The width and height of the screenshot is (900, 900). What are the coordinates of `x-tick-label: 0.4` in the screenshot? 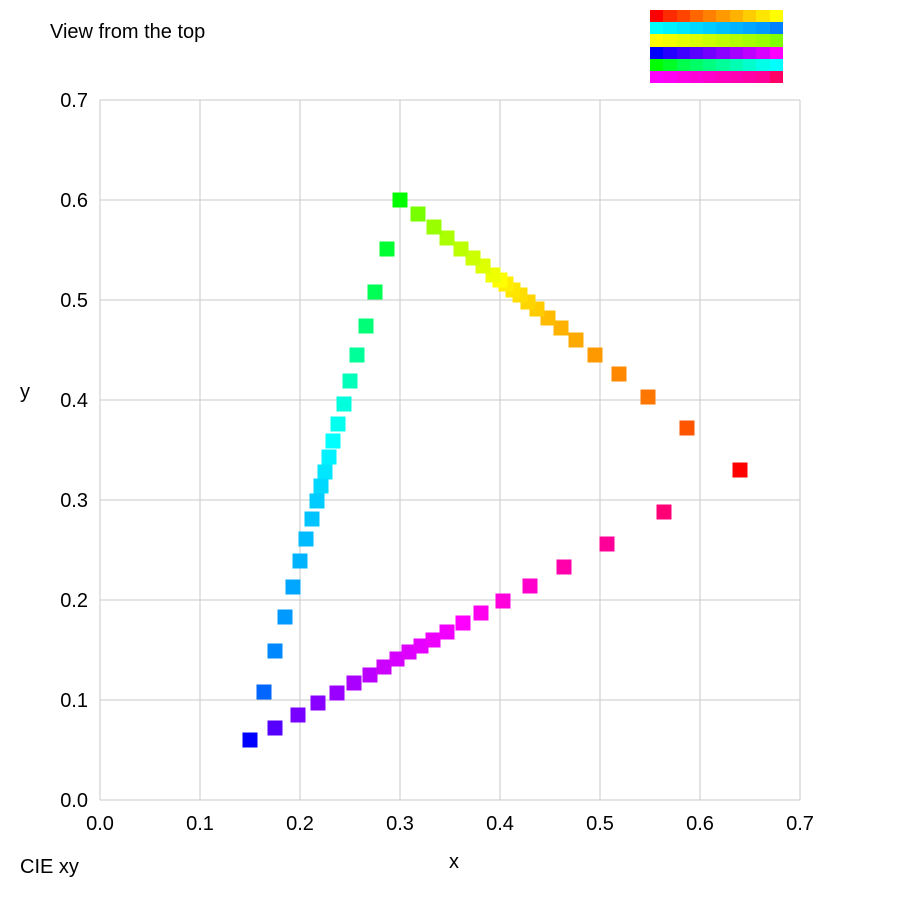 It's located at (500, 824).